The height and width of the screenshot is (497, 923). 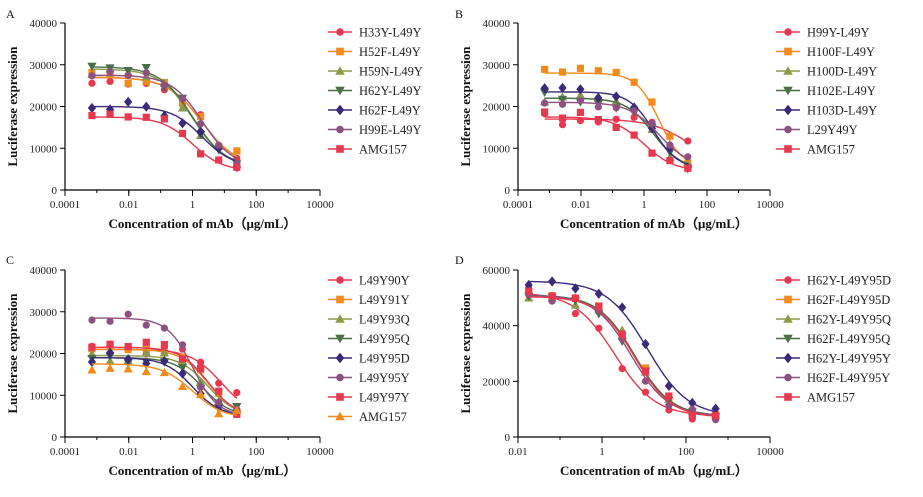 I want to click on legend-label: L49Y93Q, so click(x=384, y=320).